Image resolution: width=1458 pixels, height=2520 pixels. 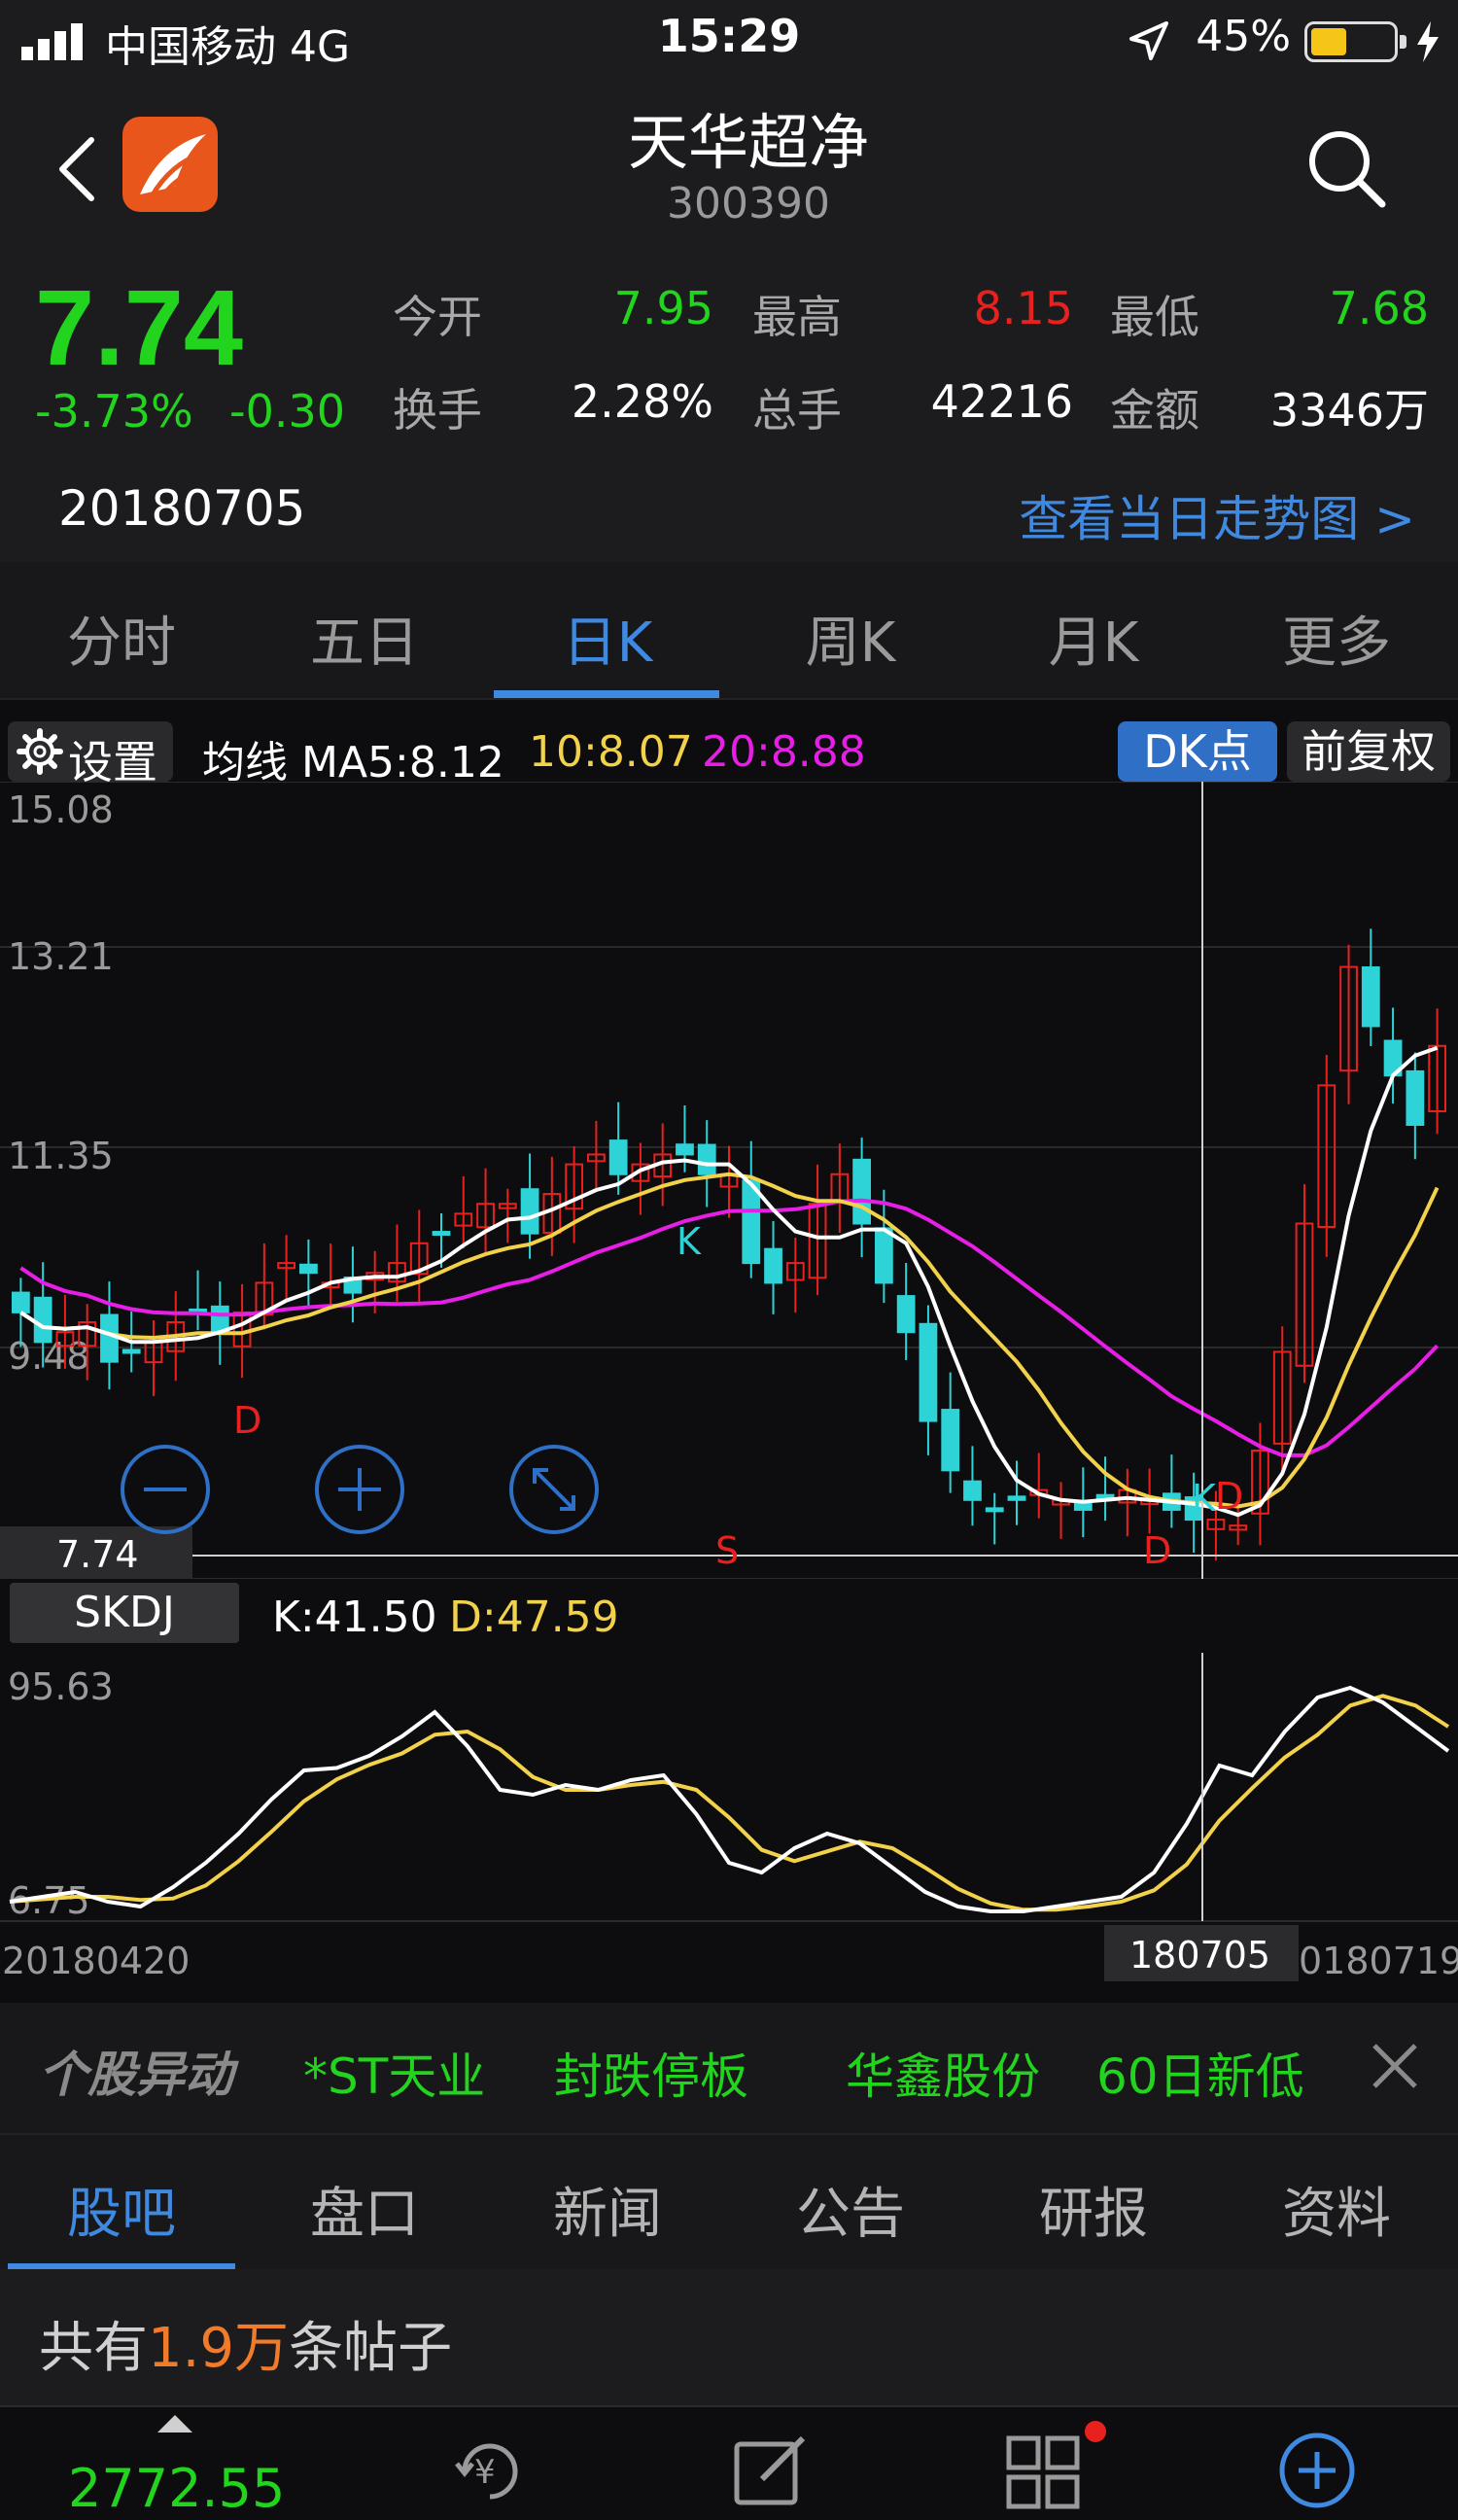 What do you see at coordinates (1157, 1550) in the screenshot?
I see `signal-d-label: D` at bounding box center [1157, 1550].